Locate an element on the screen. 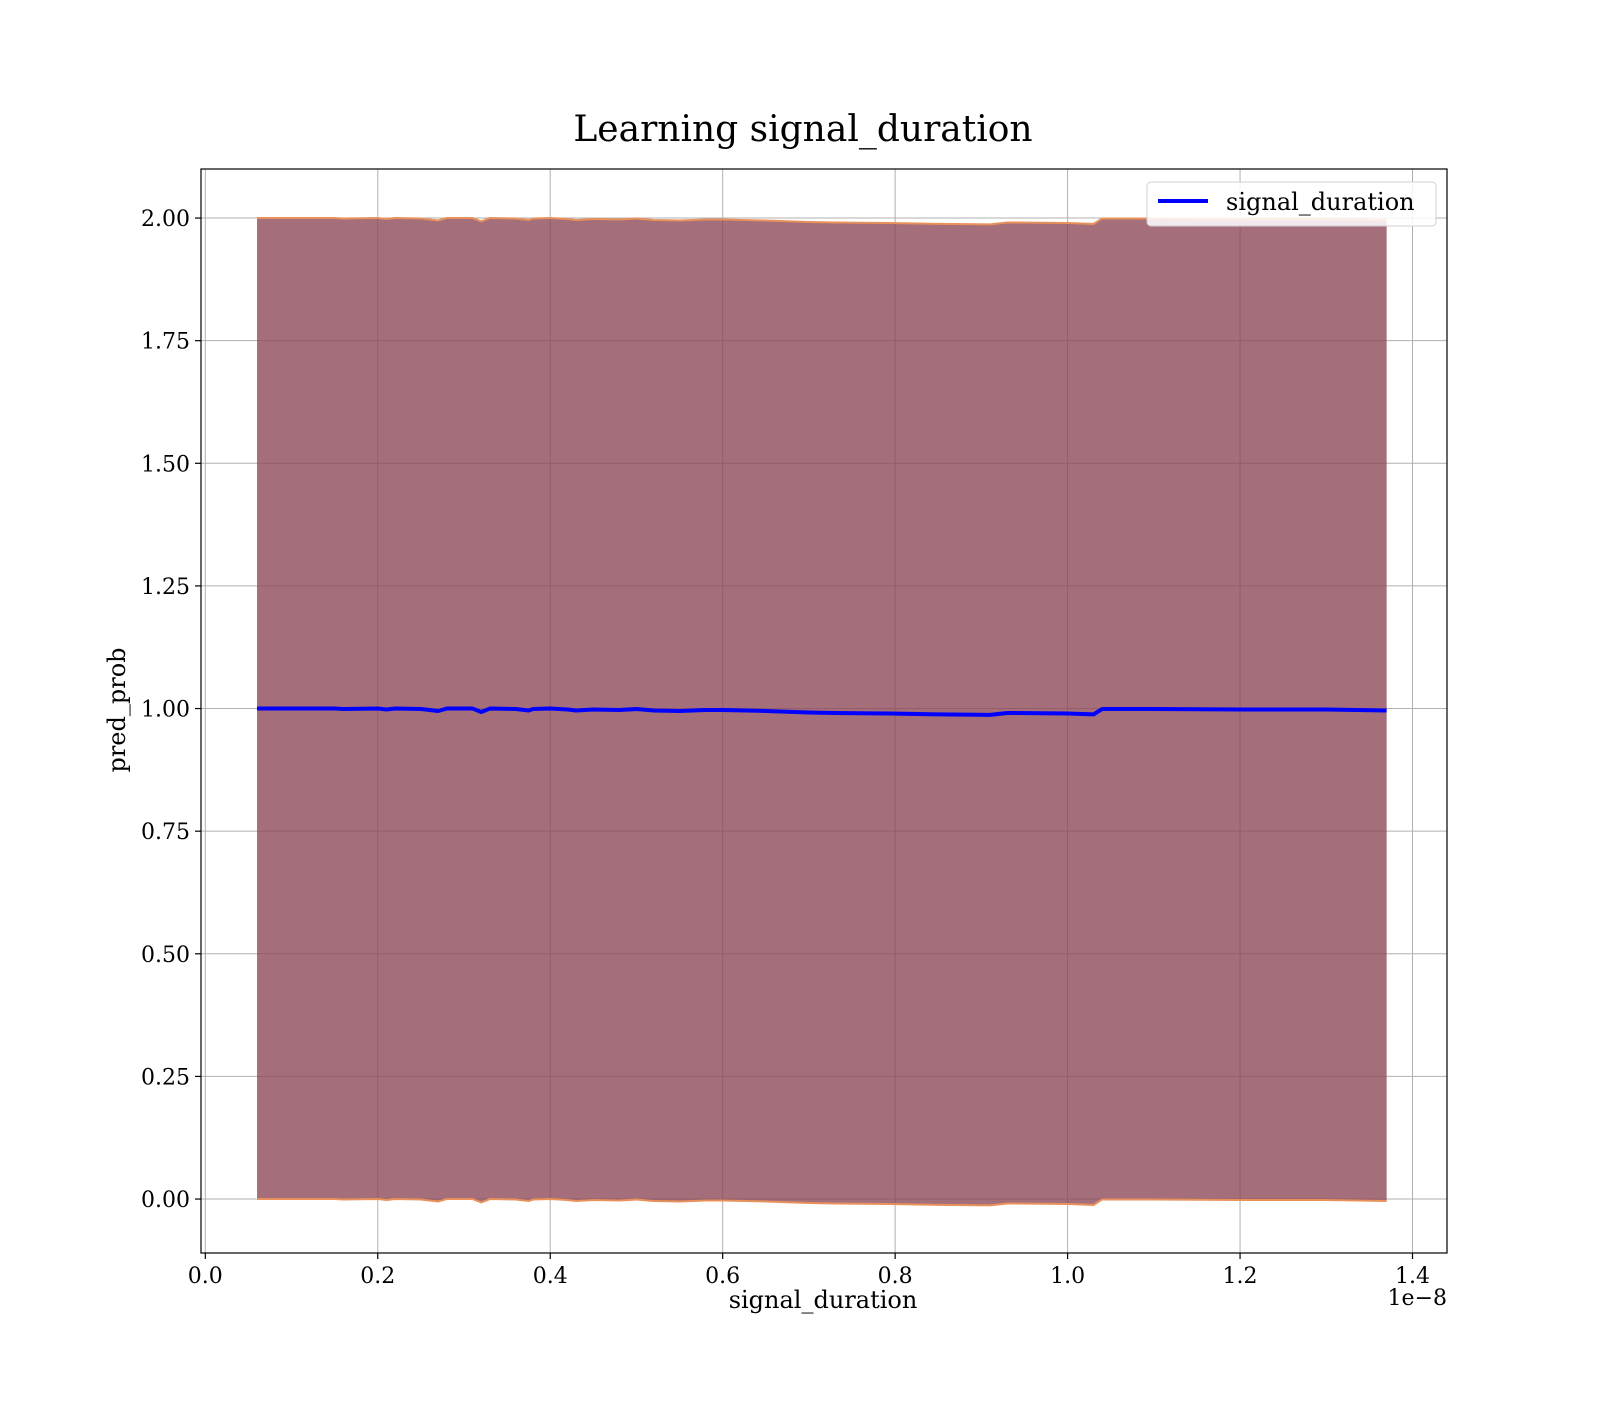 This screenshot has width=1600, height=1404. y-axis-ticks: 0.00 0.25 0.50 0.75 1.00 1.25 1.50 1.75 2.00 is located at coordinates (171, 710).